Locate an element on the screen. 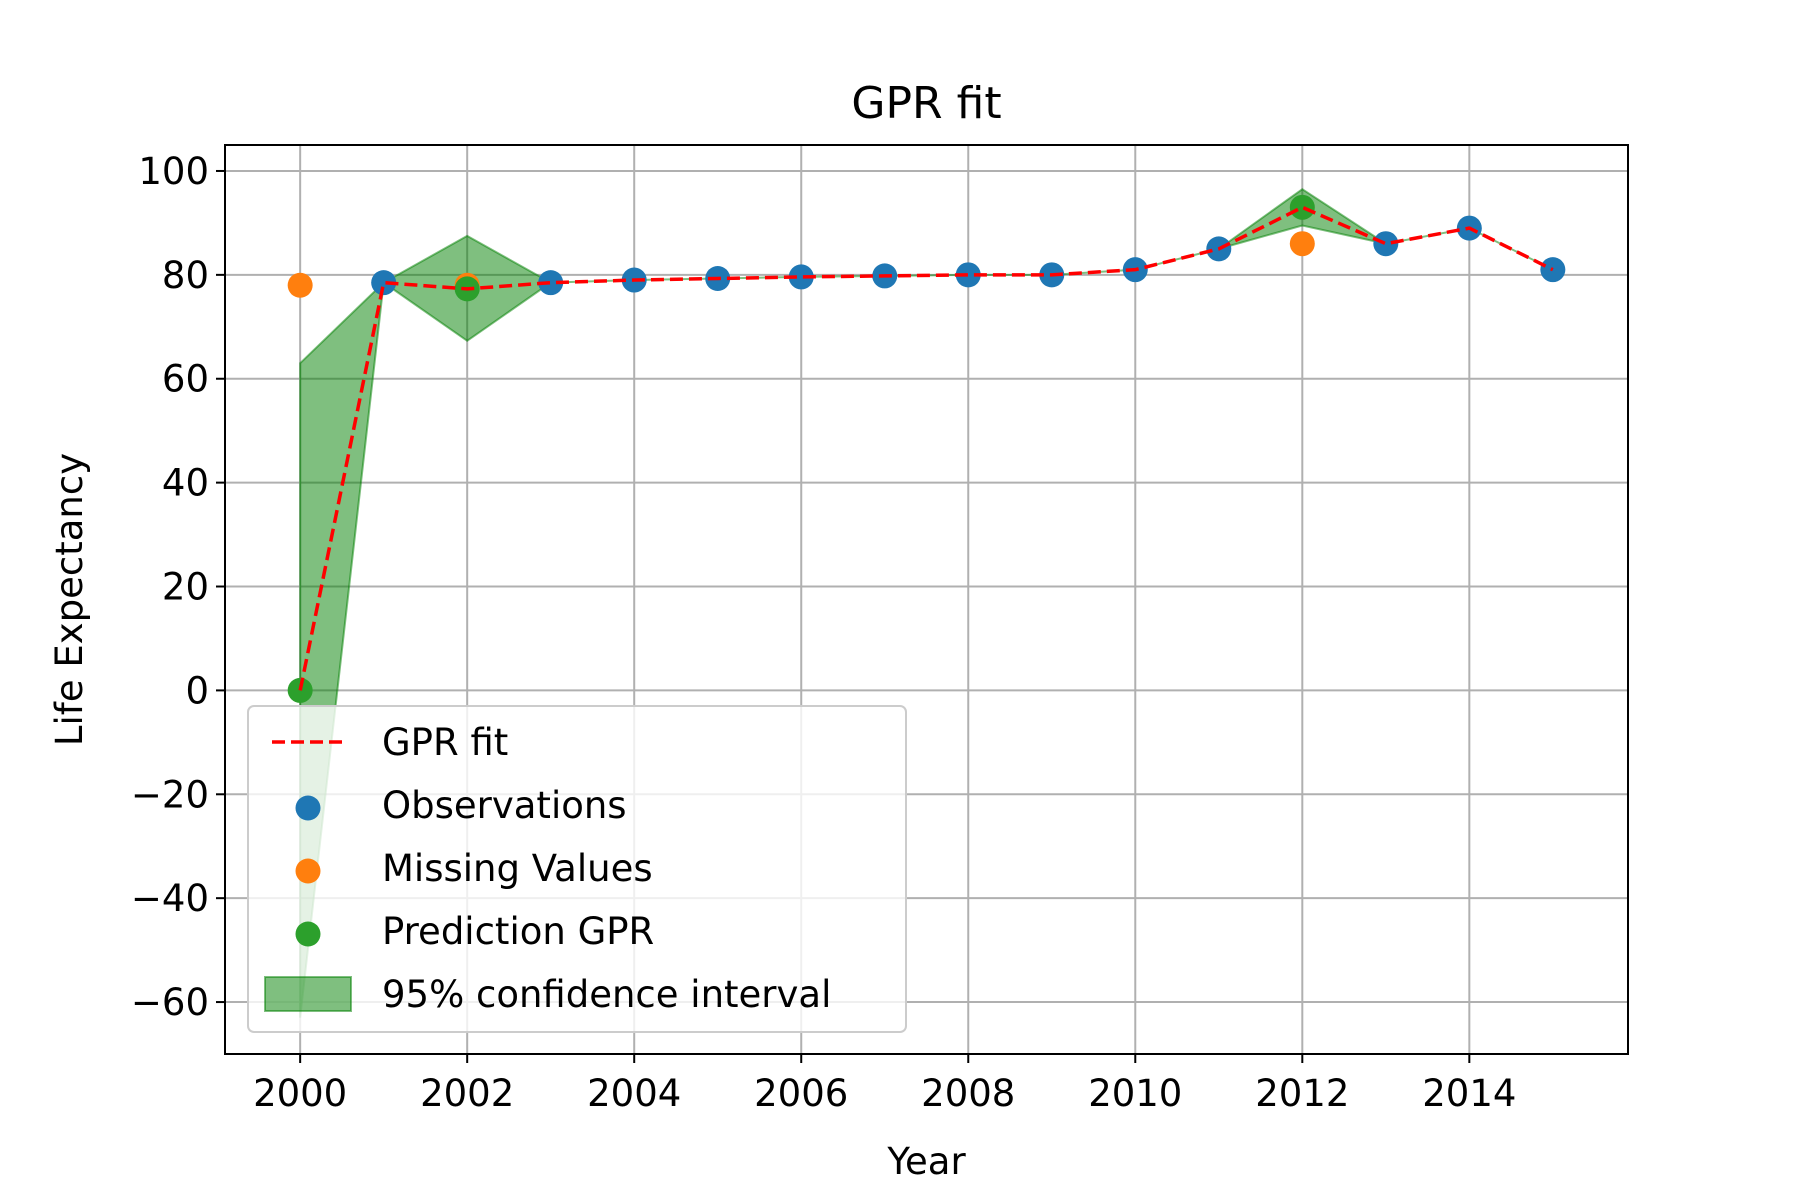  y-tick-label: −40 is located at coordinates (170, 898).